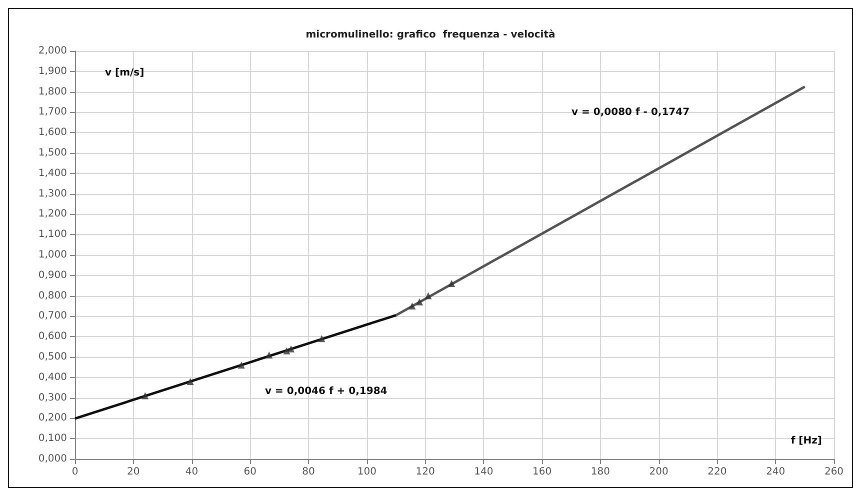 The width and height of the screenshot is (861, 496). Describe the element at coordinates (52, 234) in the screenshot. I see `y-tick-label: 1,100` at that location.